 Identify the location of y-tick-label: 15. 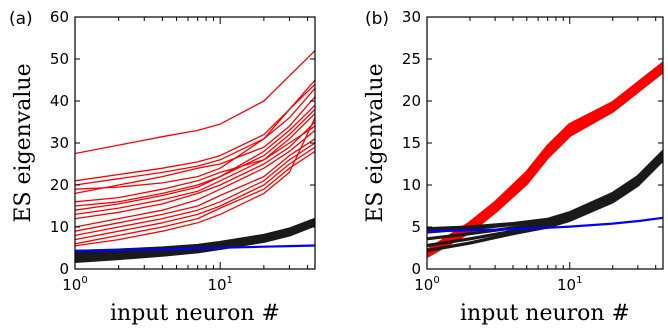
(411, 143).